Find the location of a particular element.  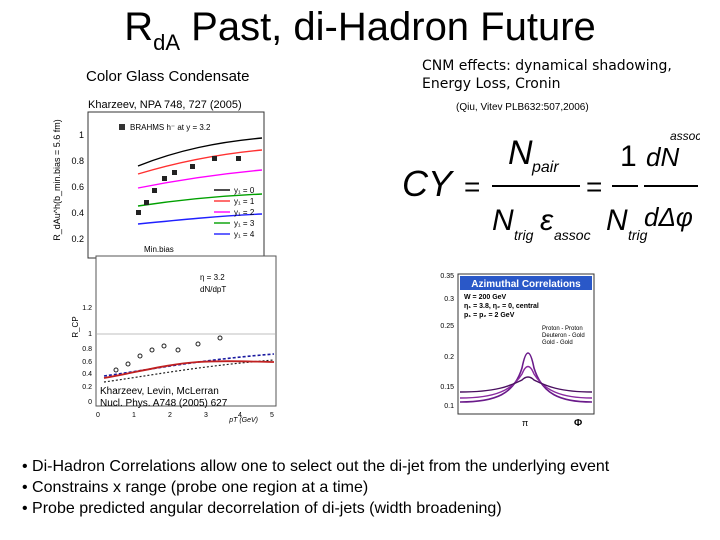

plot1-legend-marker is located at coordinates (122, 127).